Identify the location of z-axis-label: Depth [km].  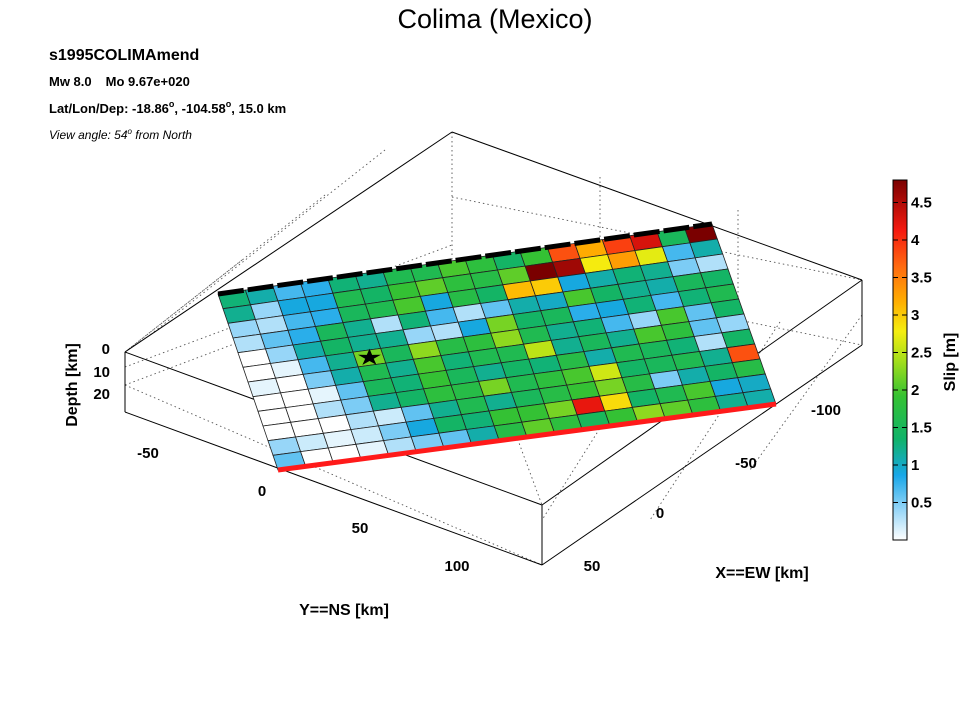
(72, 385).